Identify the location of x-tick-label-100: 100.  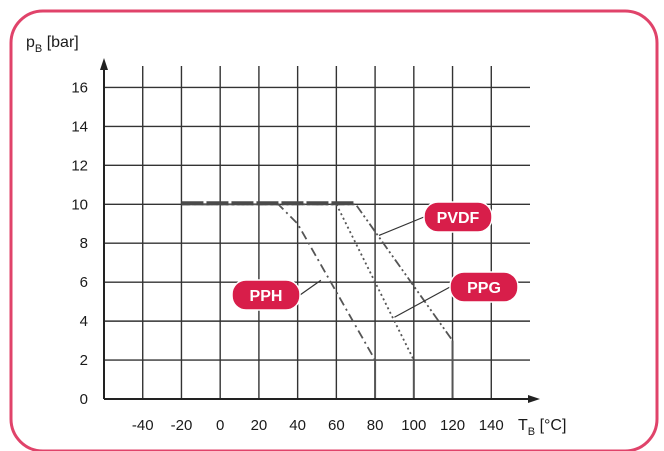
(413, 425).